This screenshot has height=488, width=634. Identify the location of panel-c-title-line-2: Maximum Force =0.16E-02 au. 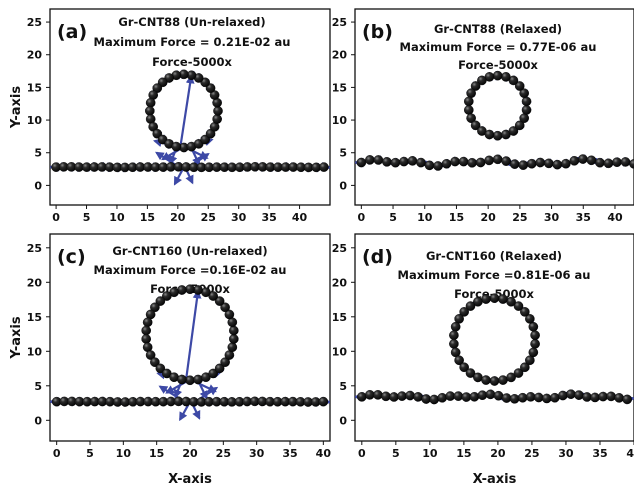
(190, 270).